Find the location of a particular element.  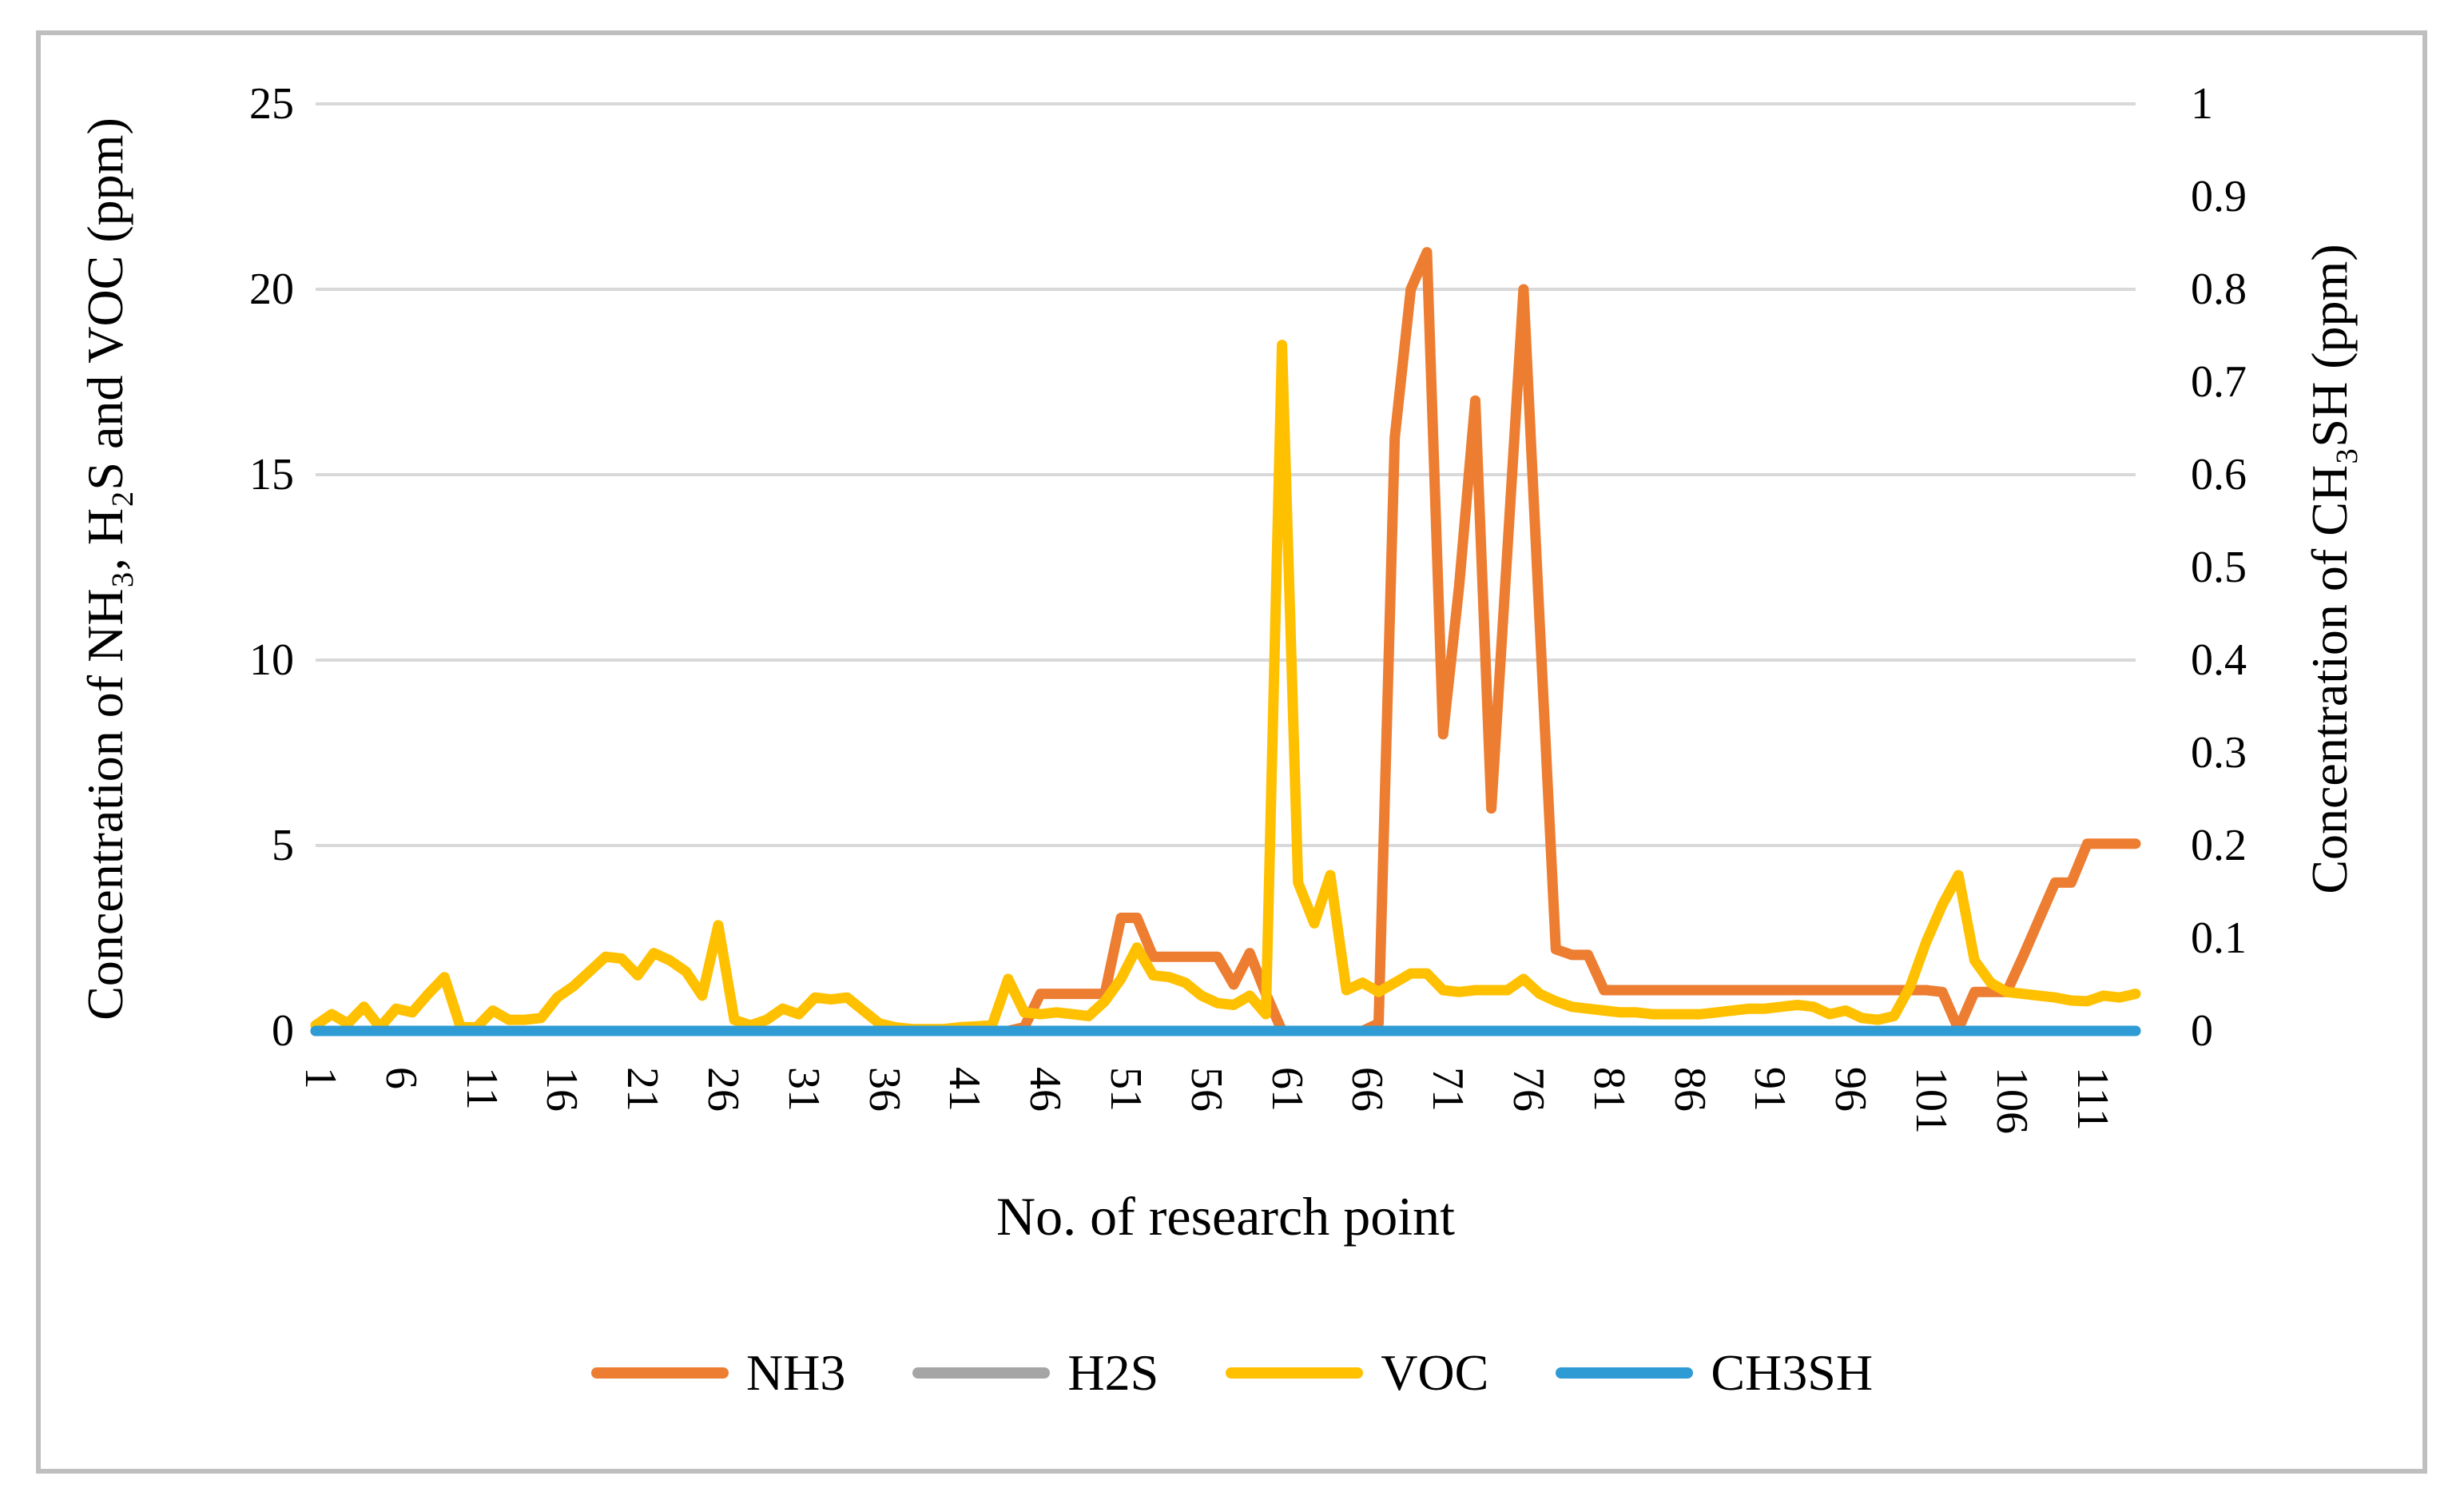

right-tick-label: 0.4 is located at coordinates (2219, 660).